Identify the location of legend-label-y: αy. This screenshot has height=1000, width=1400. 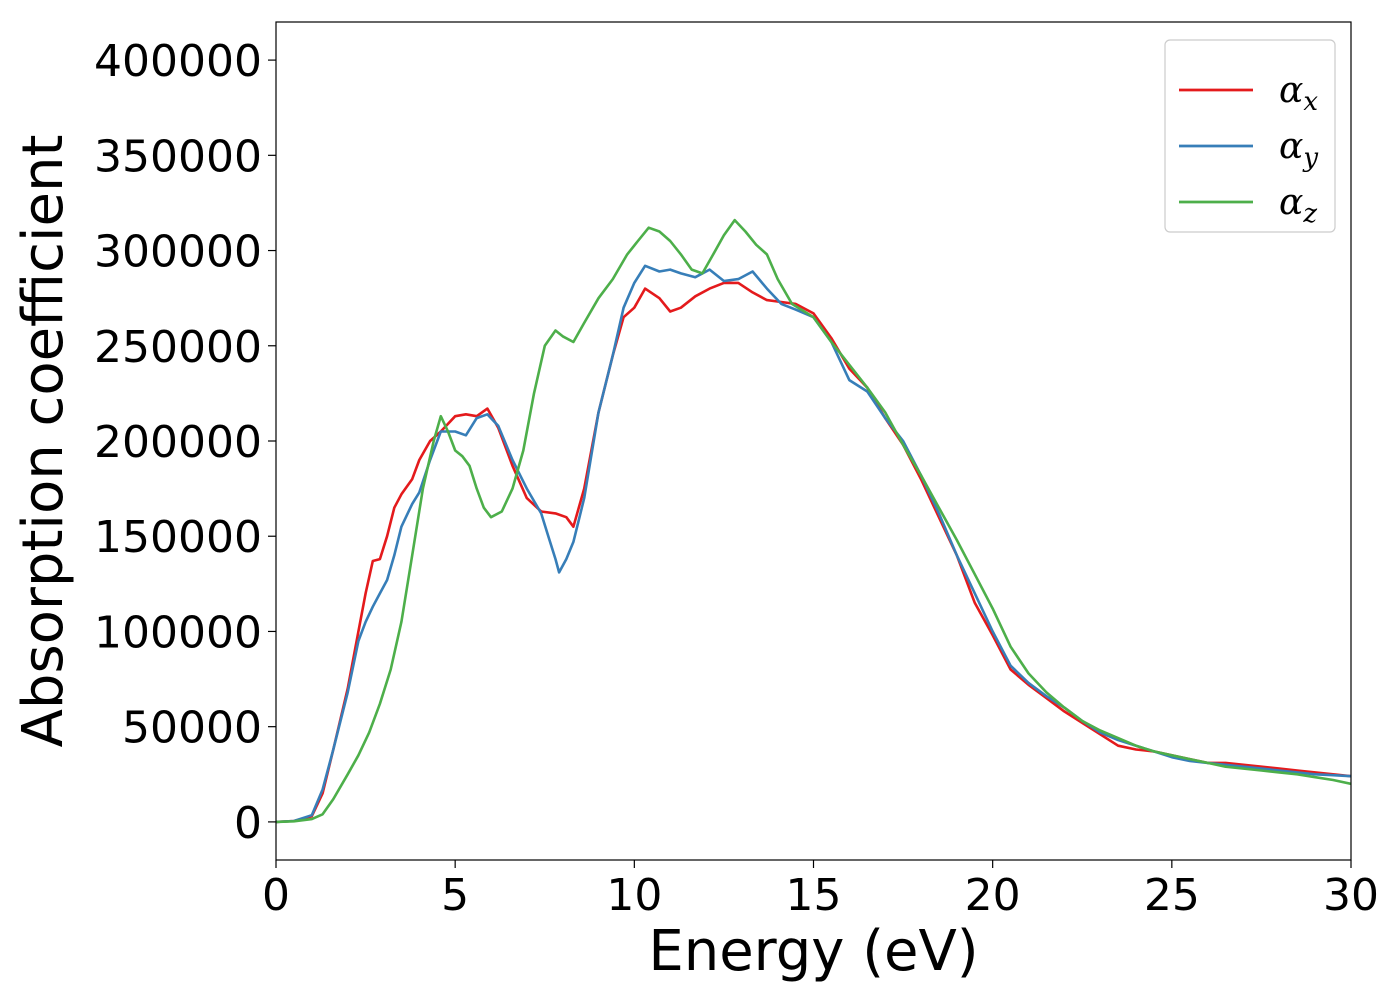
(1298, 149).